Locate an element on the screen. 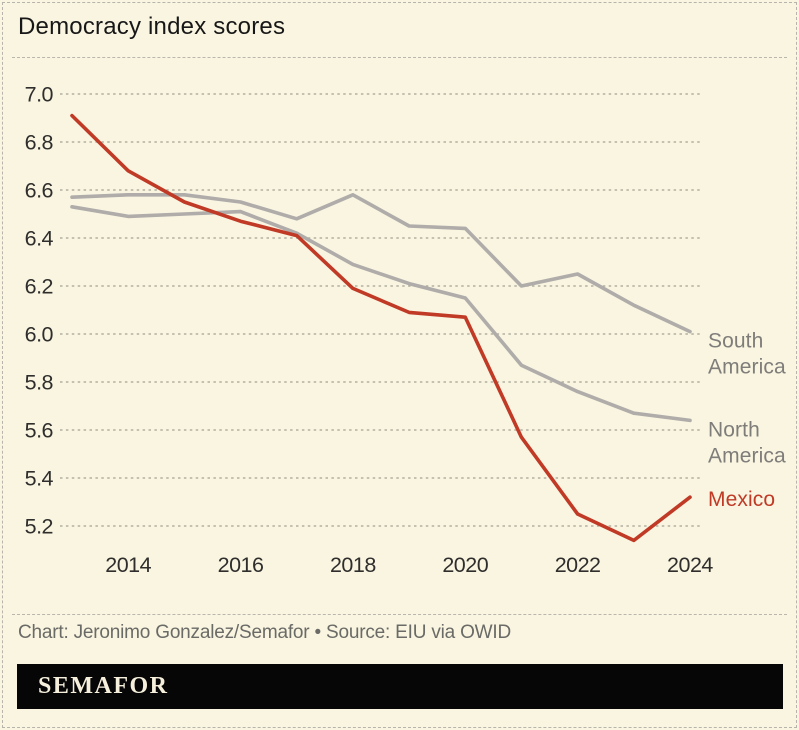 The height and width of the screenshot is (730, 799). series-label-south-america: South is located at coordinates (735, 341).